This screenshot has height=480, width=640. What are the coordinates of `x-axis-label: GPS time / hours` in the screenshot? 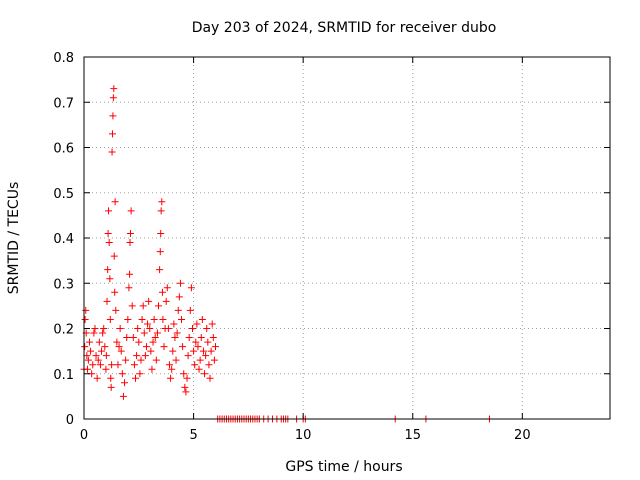 It's located at (343, 467).